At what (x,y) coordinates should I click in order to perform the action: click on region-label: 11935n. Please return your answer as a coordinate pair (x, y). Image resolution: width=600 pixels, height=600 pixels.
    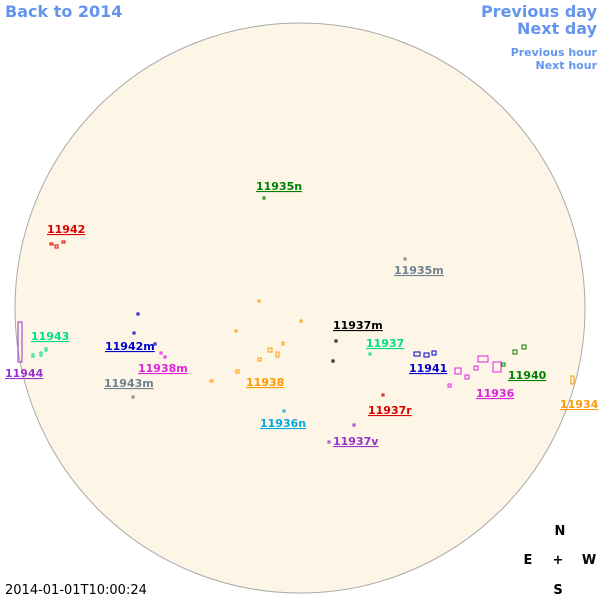
    Looking at the image, I should click on (279, 186).